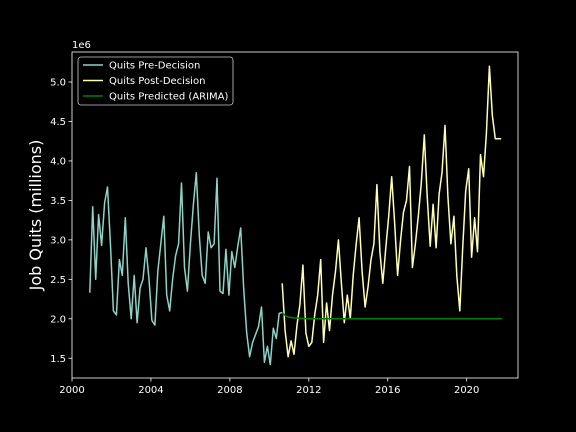  I want to click on legend-label-0: Quits Pre-Decision, so click(154, 66).